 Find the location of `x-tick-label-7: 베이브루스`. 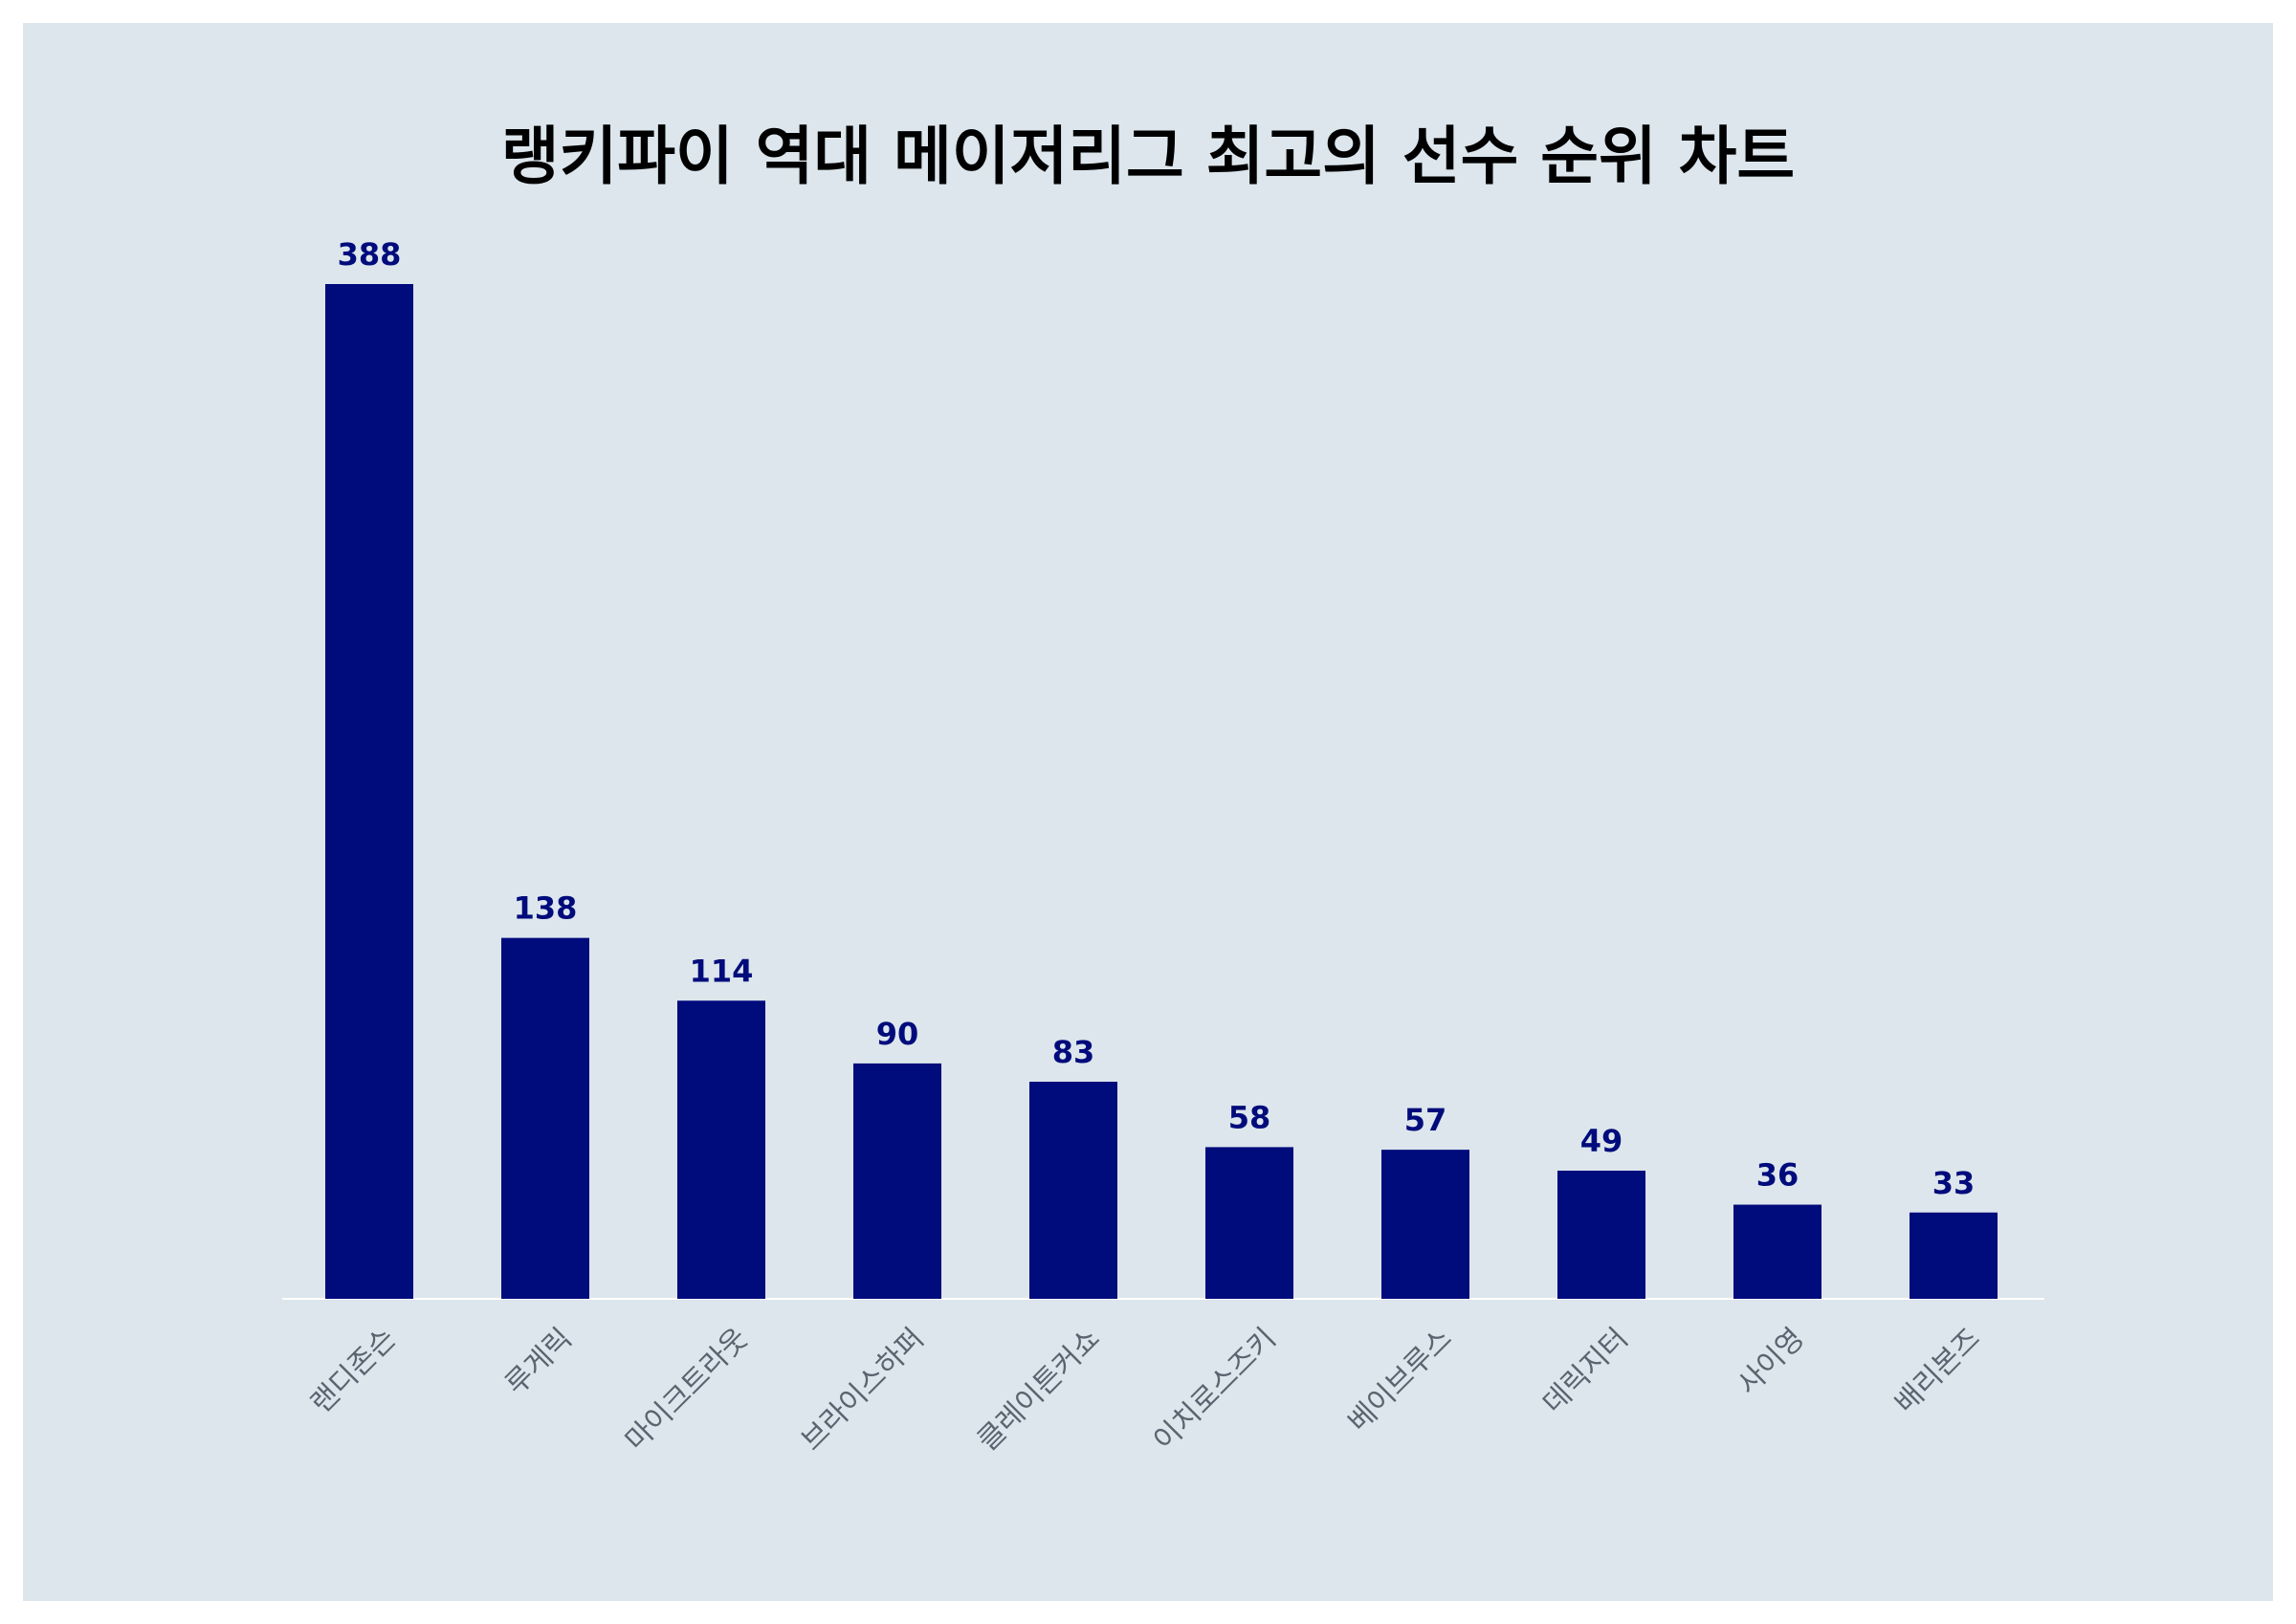

x-tick-label-7: 베이브루스 is located at coordinates (1400, 1380).